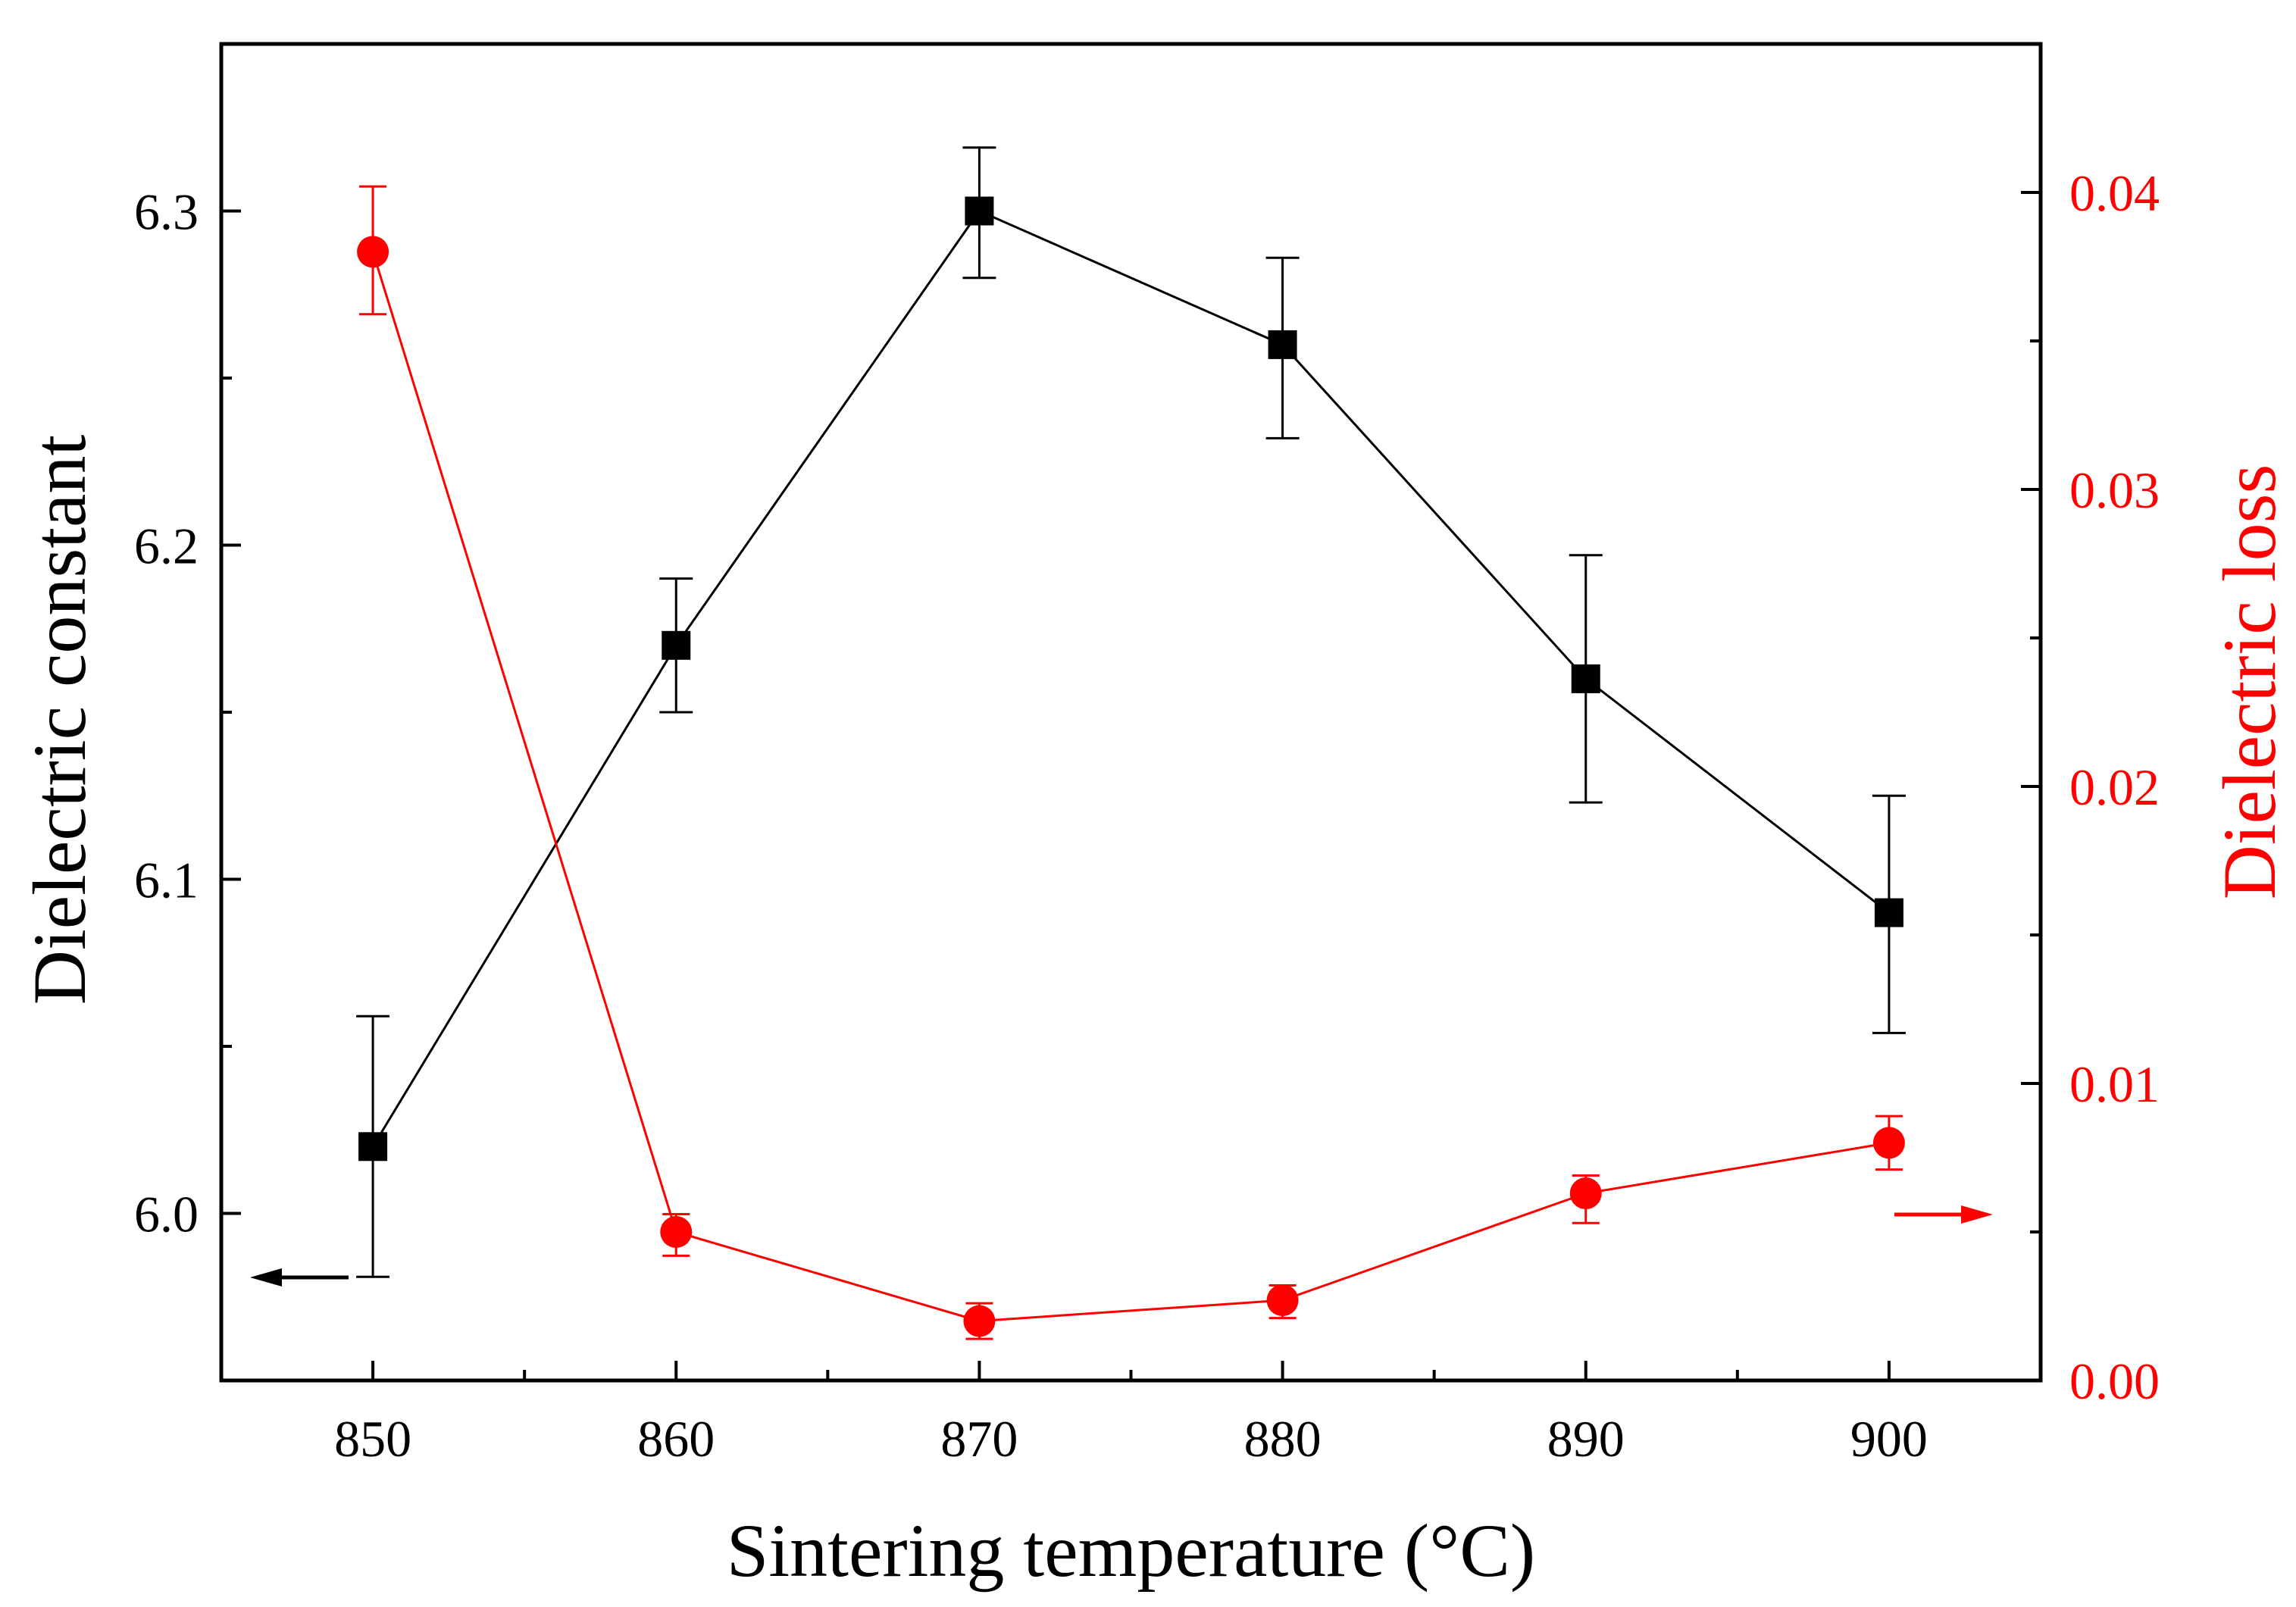 This screenshot has height=1607, width=2296. I want to click on left-y-axis-ticks: 6.0 6.1 6.2 6.3, so click(188, 713).